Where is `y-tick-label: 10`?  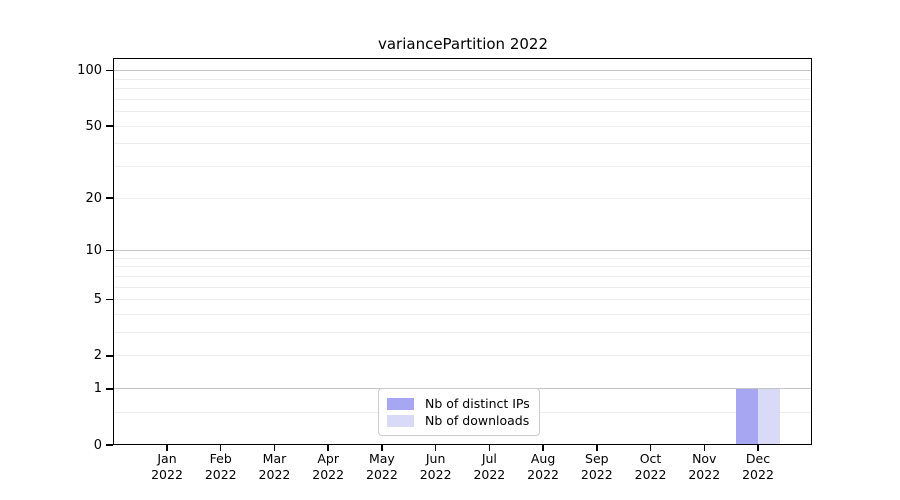 y-tick-label: 10 is located at coordinates (93, 250).